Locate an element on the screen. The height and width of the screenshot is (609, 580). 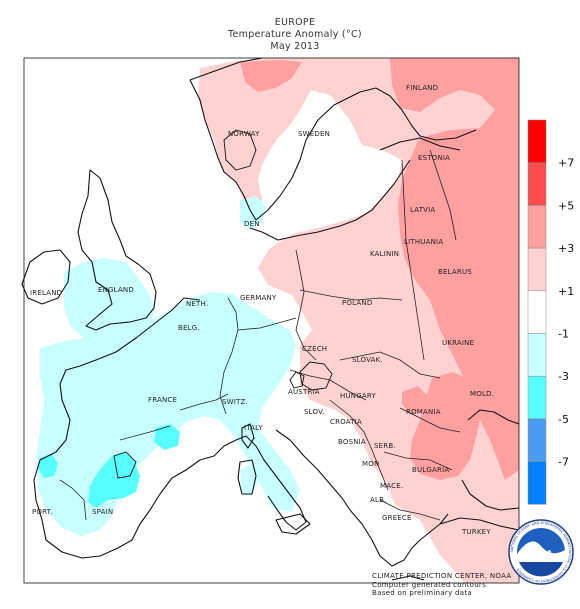
warm-area-scandinavia is located at coordinates (255, 136).